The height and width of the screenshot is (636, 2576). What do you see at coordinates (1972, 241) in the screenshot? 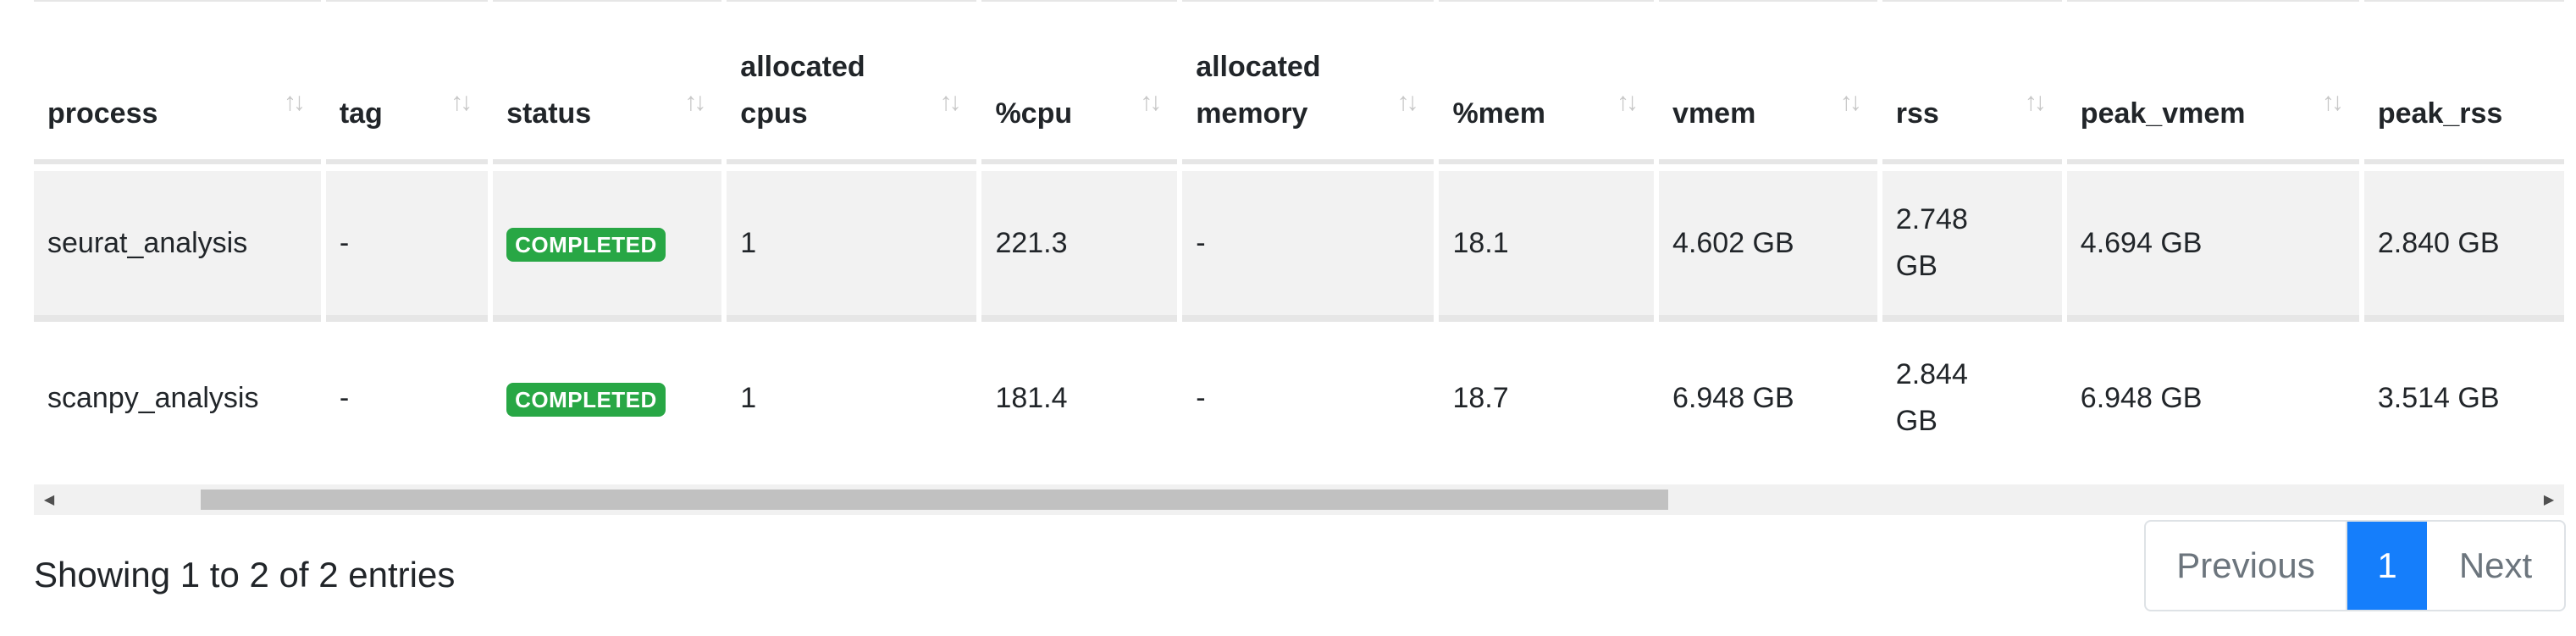
I see `cell-rss: 2.748 GB` at bounding box center [1972, 241].